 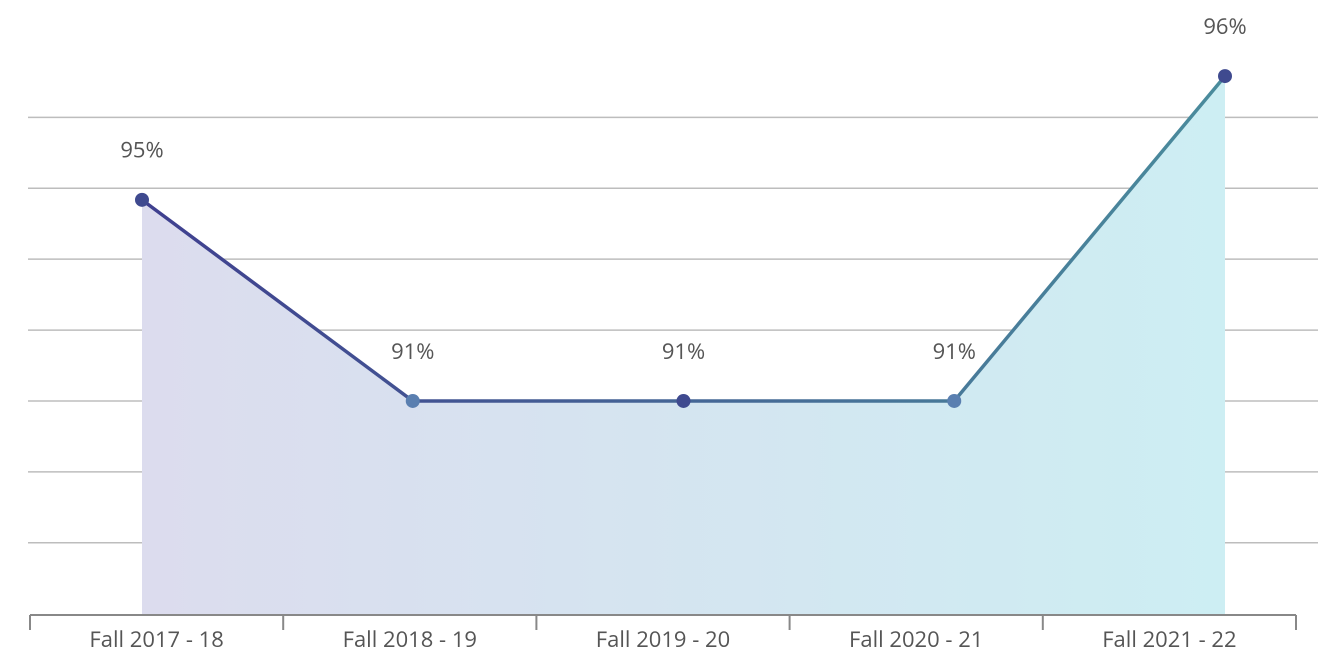 I want to click on data-label: 95%, so click(x=141, y=150).